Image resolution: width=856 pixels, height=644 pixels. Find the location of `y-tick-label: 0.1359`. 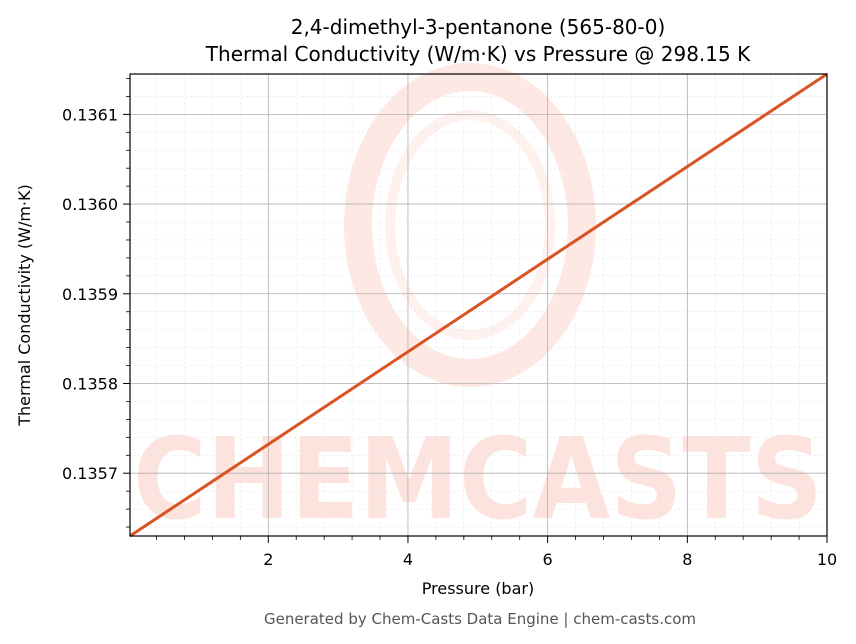

y-tick-label: 0.1359 is located at coordinates (90, 294).